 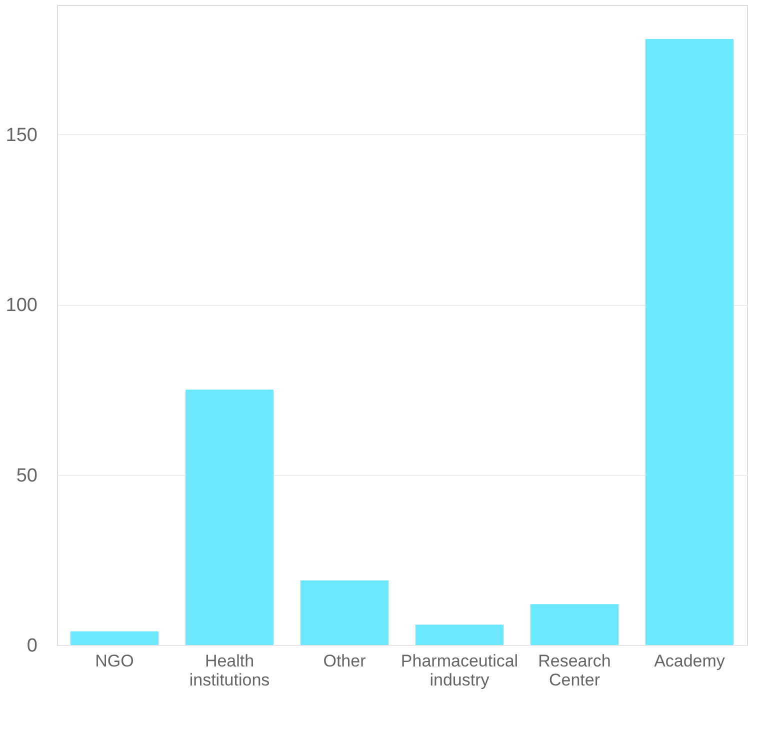 I want to click on x-tick-label: Other, so click(x=344, y=661).